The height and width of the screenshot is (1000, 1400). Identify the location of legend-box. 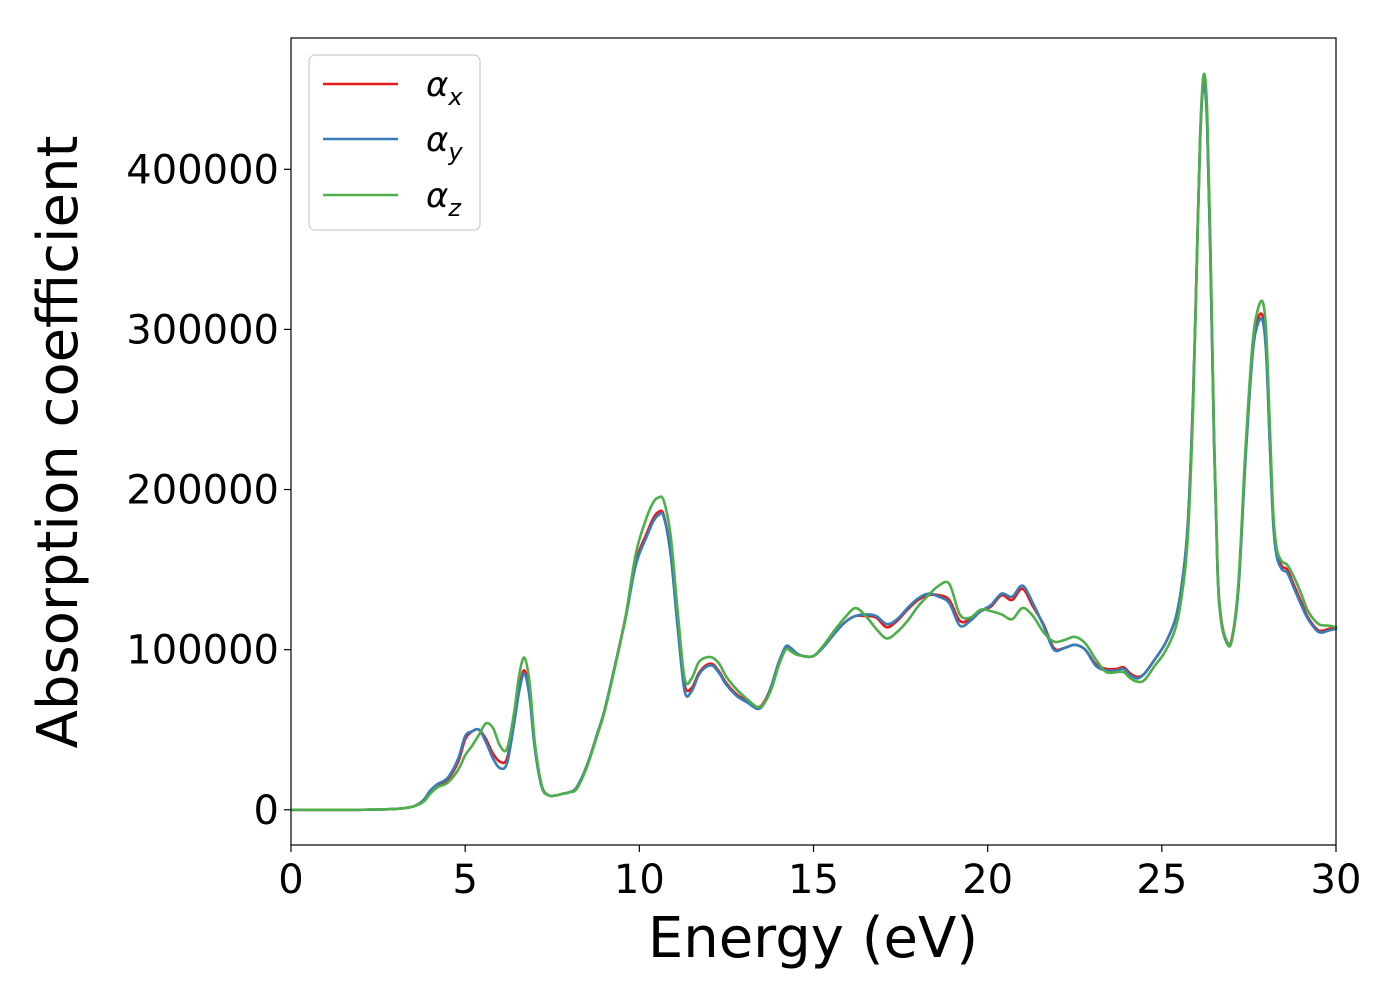
(394, 142).